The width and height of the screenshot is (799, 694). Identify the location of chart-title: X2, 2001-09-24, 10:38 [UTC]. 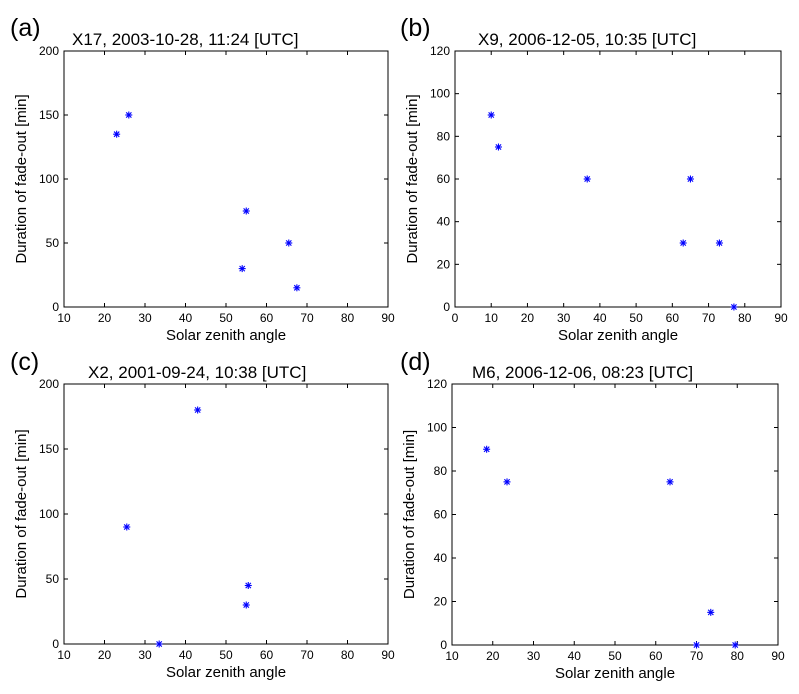
(197, 372).